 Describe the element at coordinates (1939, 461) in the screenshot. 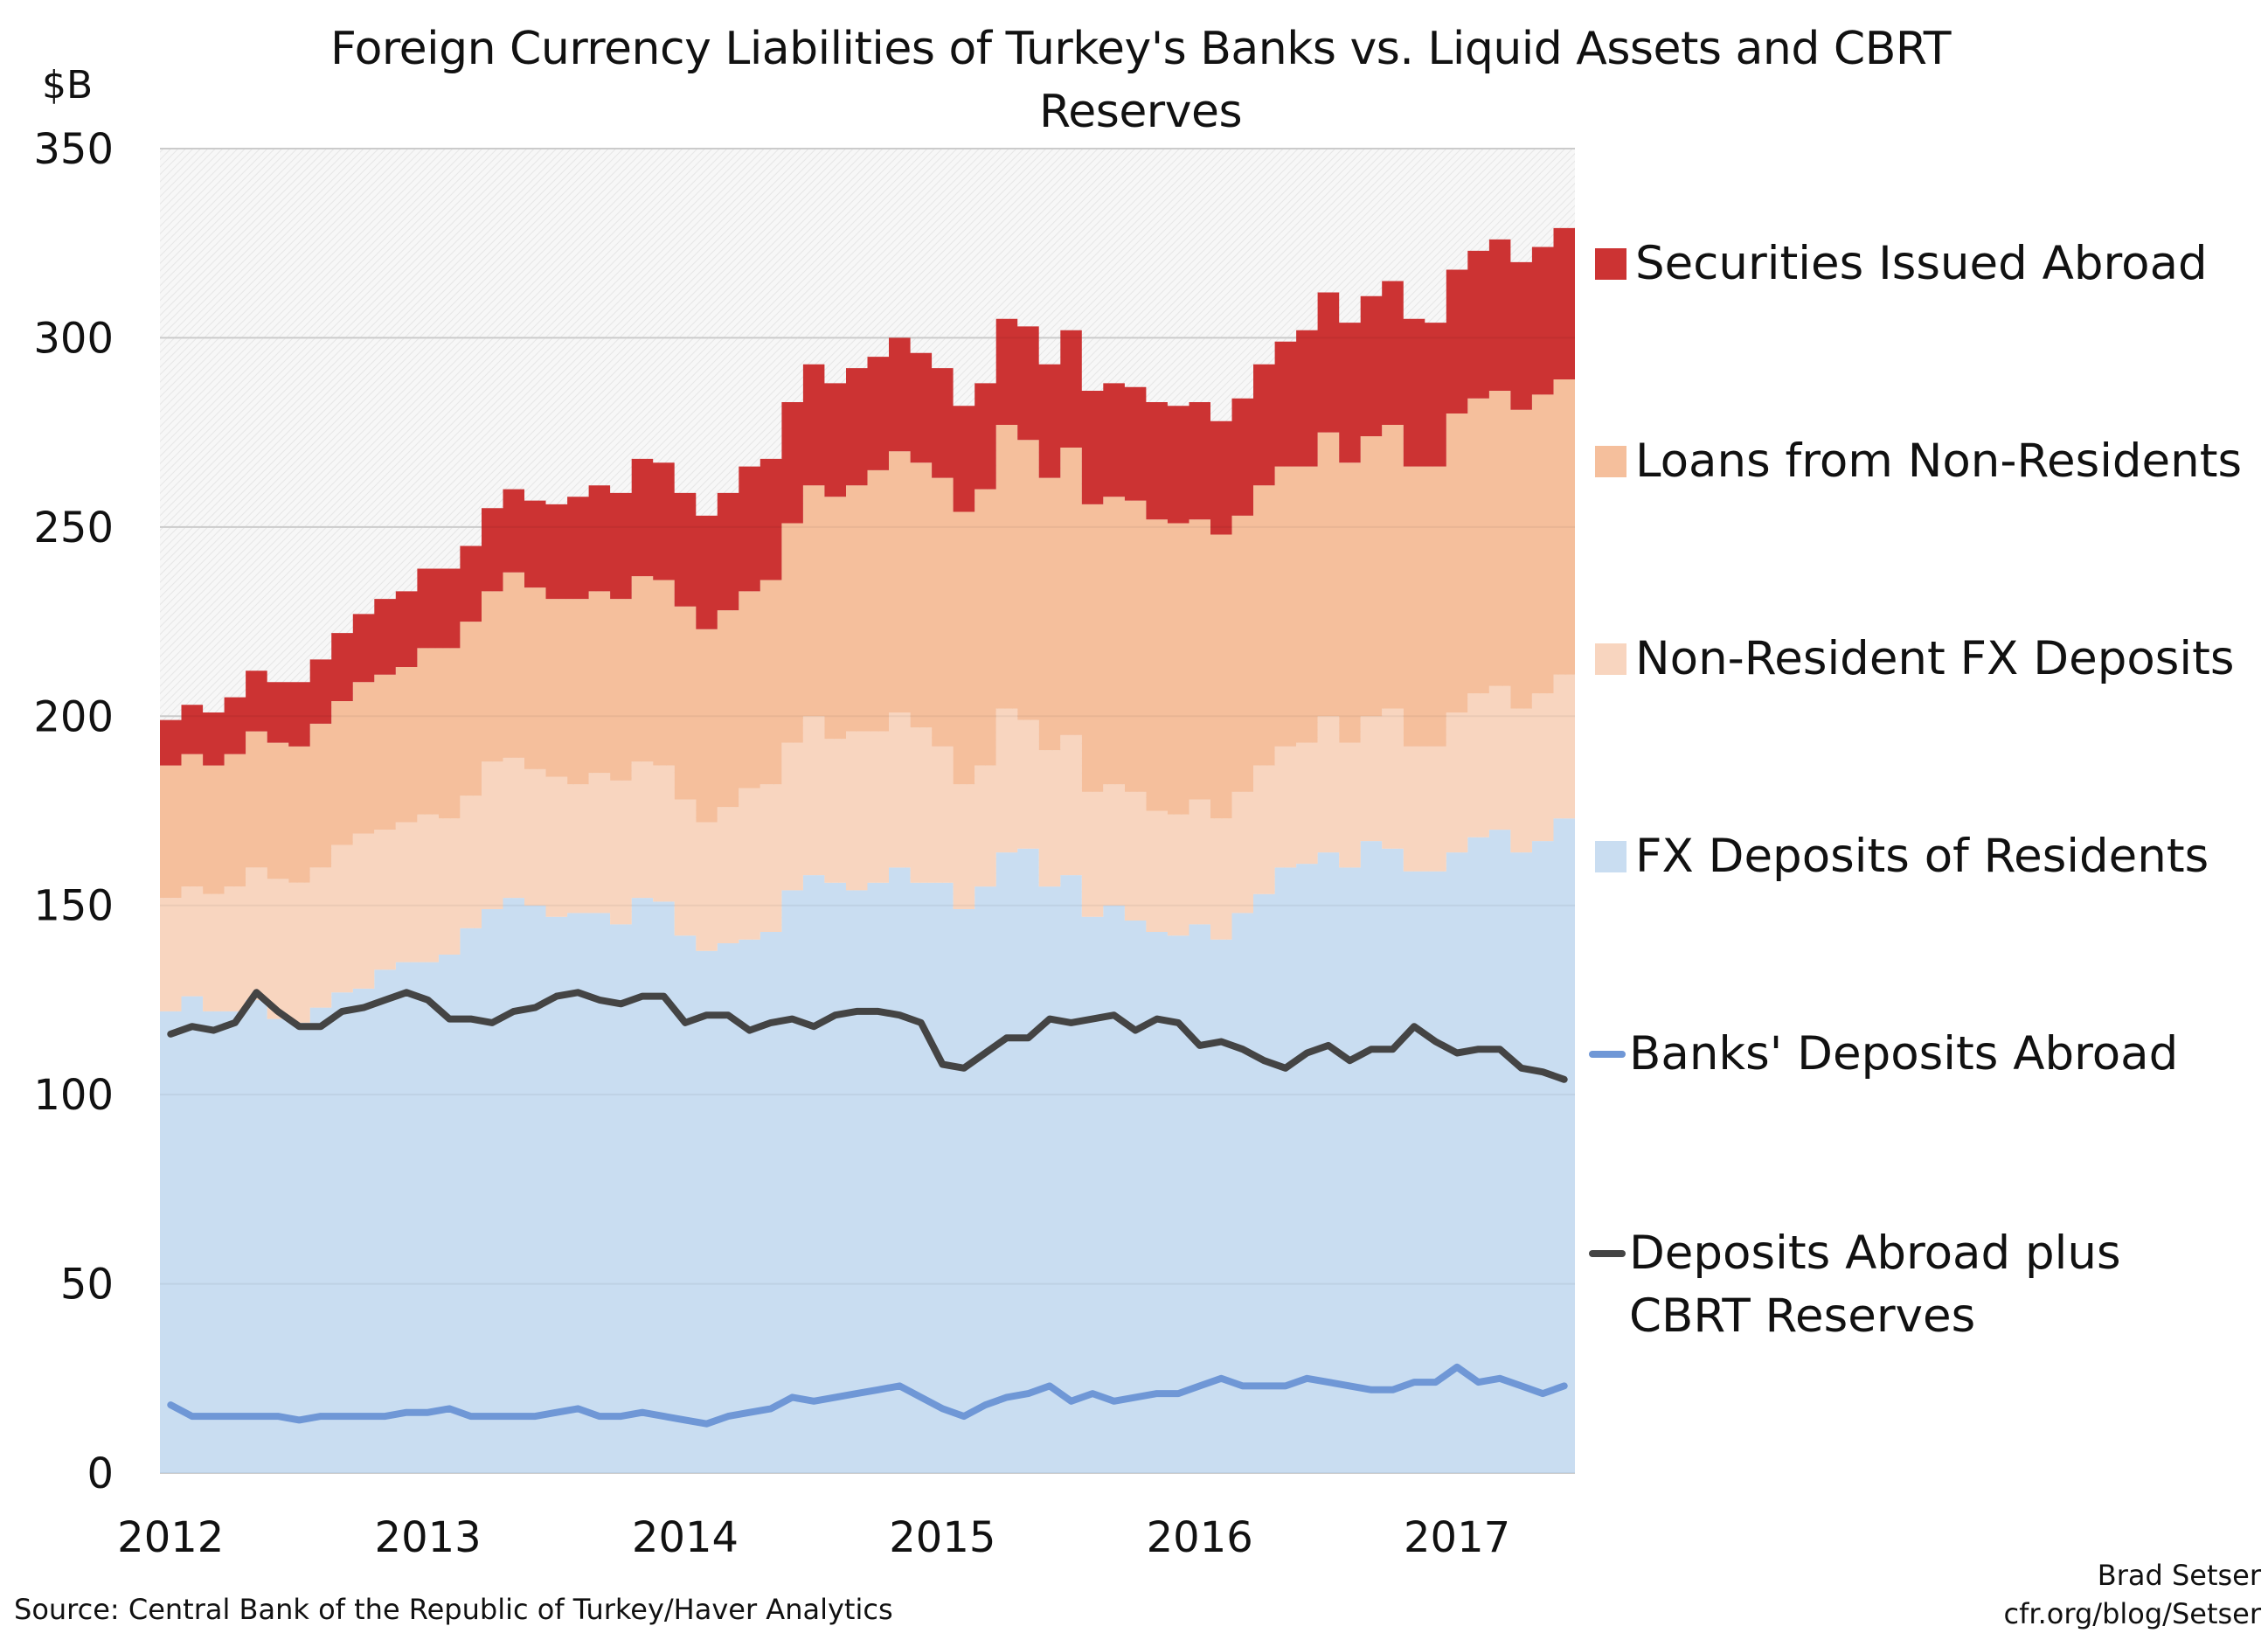

I see `legend-label: Loans from Non-Residents` at that location.